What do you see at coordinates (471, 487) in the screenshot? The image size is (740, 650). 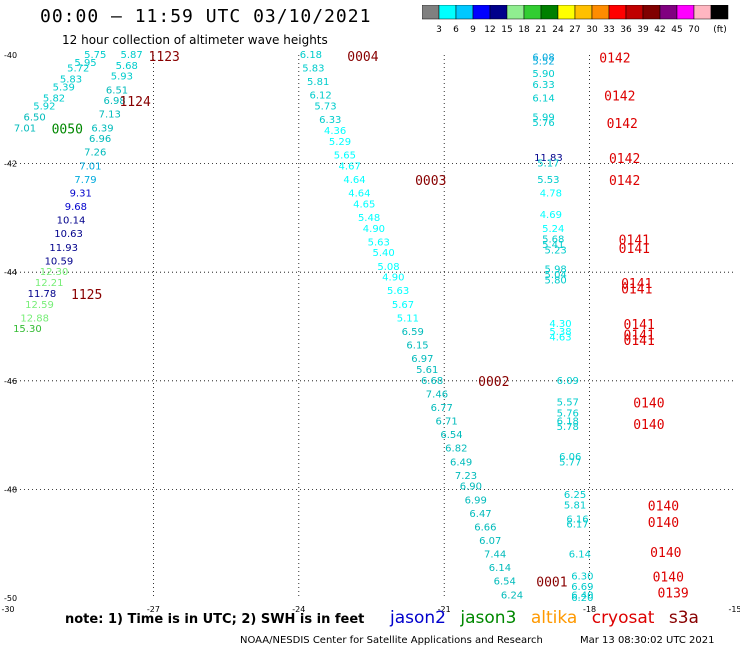 I see `wave-height-value: 6.90` at bounding box center [471, 487].